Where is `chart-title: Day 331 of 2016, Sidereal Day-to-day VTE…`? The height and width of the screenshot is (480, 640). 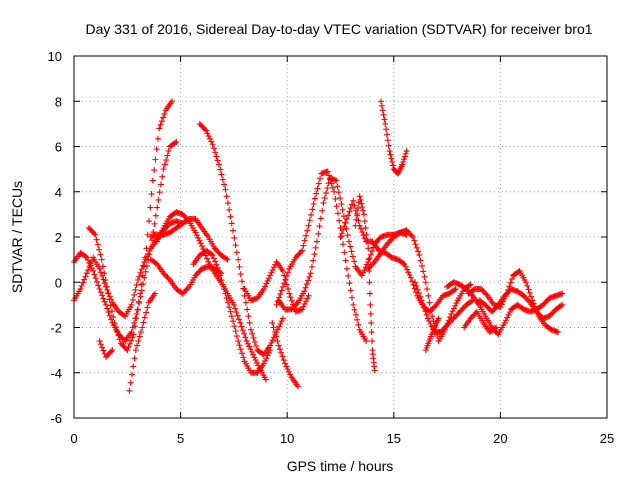 chart-title: Day 331 of 2016, Sidereal Day-to-day VTE… is located at coordinates (338, 29).